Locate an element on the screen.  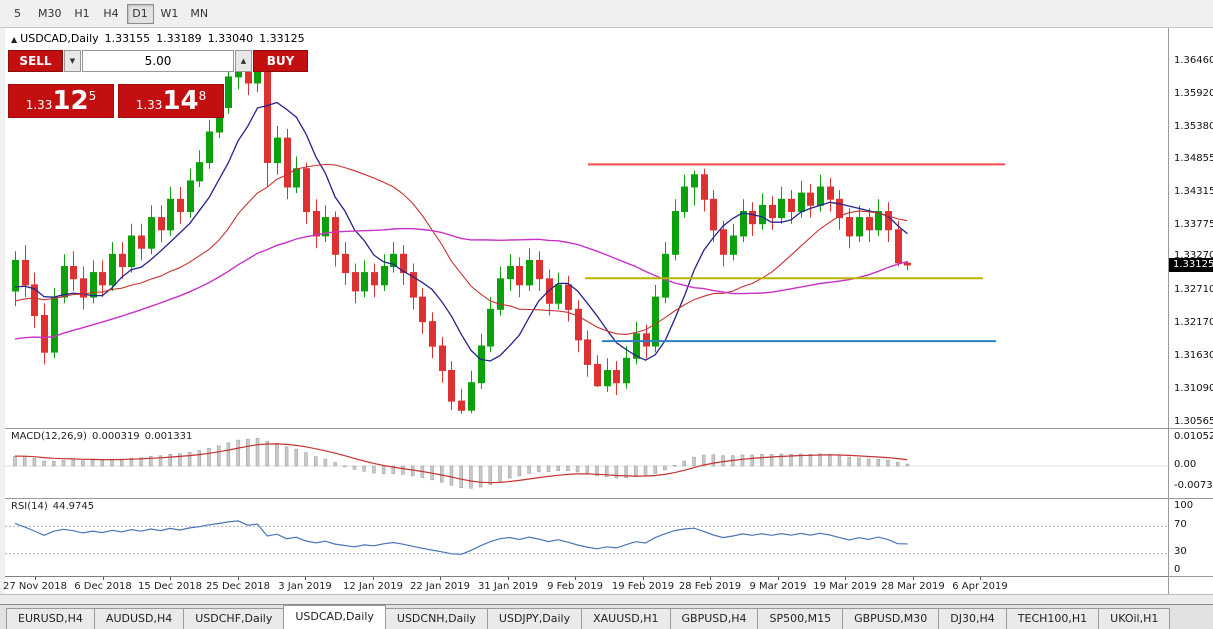
chevron-up-icon: ▲ is located at coordinates (243, 61).